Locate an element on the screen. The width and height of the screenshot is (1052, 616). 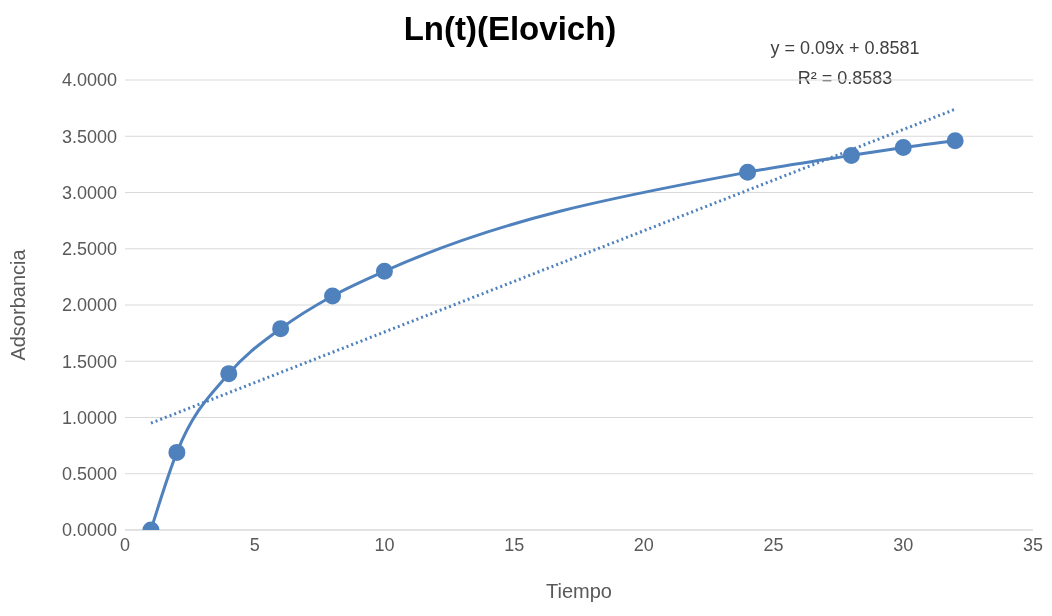
x-tick-label: 0 is located at coordinates (125, 544).